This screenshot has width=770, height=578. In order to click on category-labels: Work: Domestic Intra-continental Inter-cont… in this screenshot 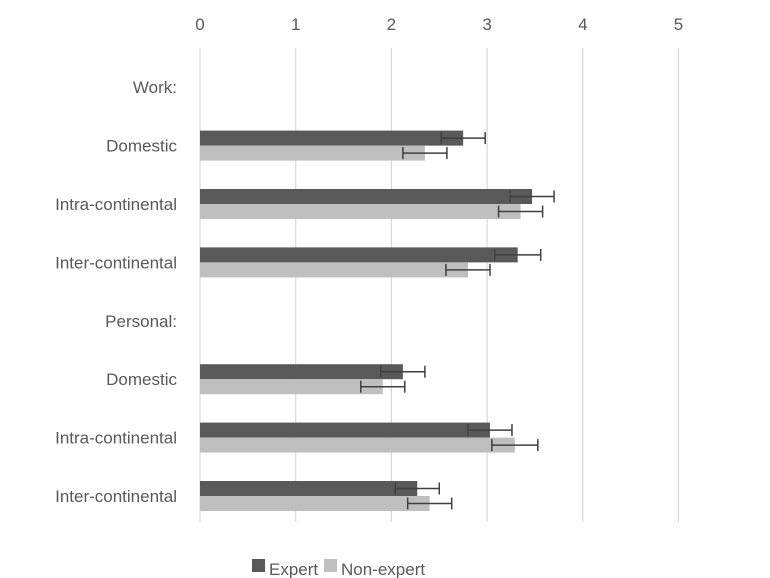, I will do `click(116, 292)`.